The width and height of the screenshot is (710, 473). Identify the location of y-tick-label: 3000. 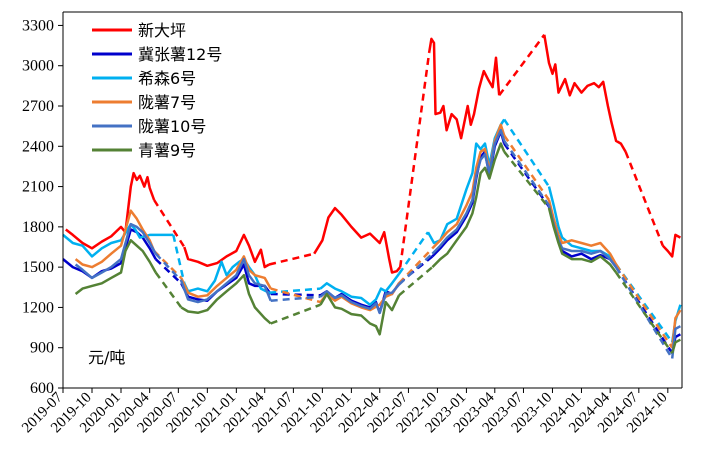
(38, 66).